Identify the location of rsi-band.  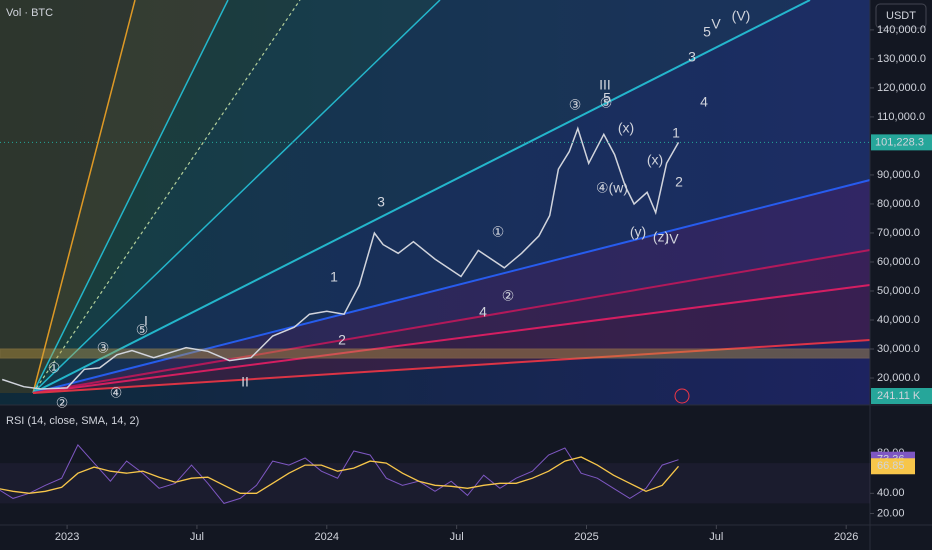
(435, 483).